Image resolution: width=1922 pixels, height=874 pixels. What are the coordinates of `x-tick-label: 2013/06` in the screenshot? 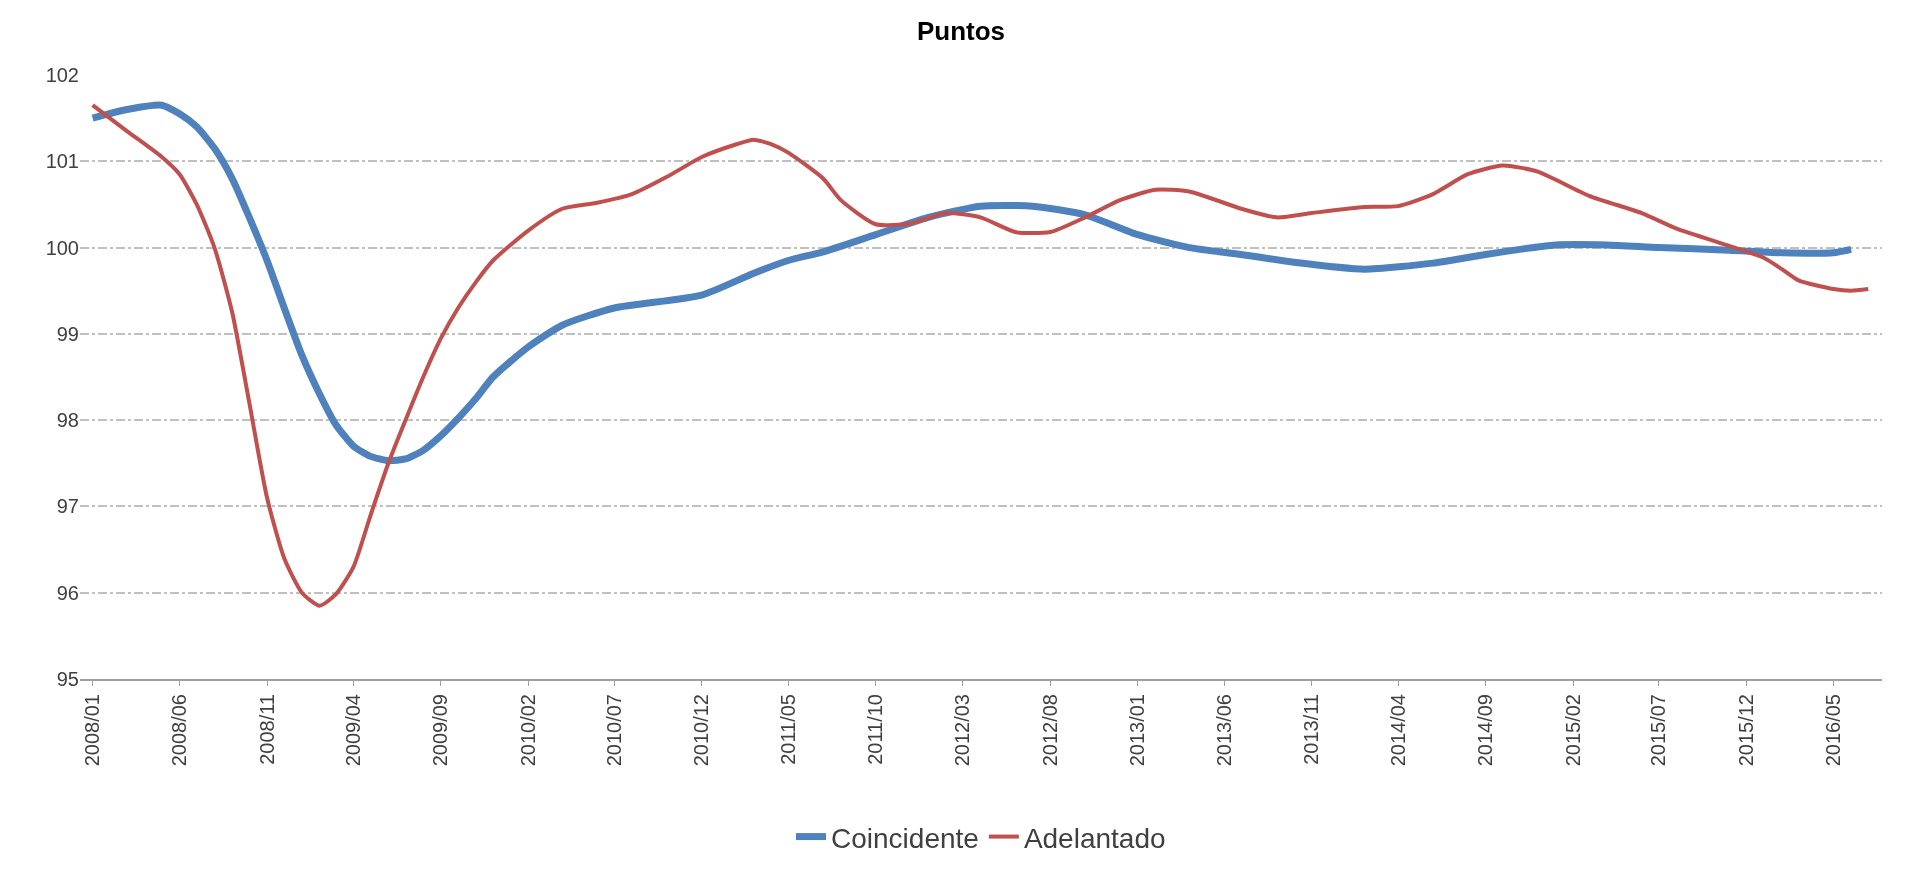 It's located at (1223, 730).